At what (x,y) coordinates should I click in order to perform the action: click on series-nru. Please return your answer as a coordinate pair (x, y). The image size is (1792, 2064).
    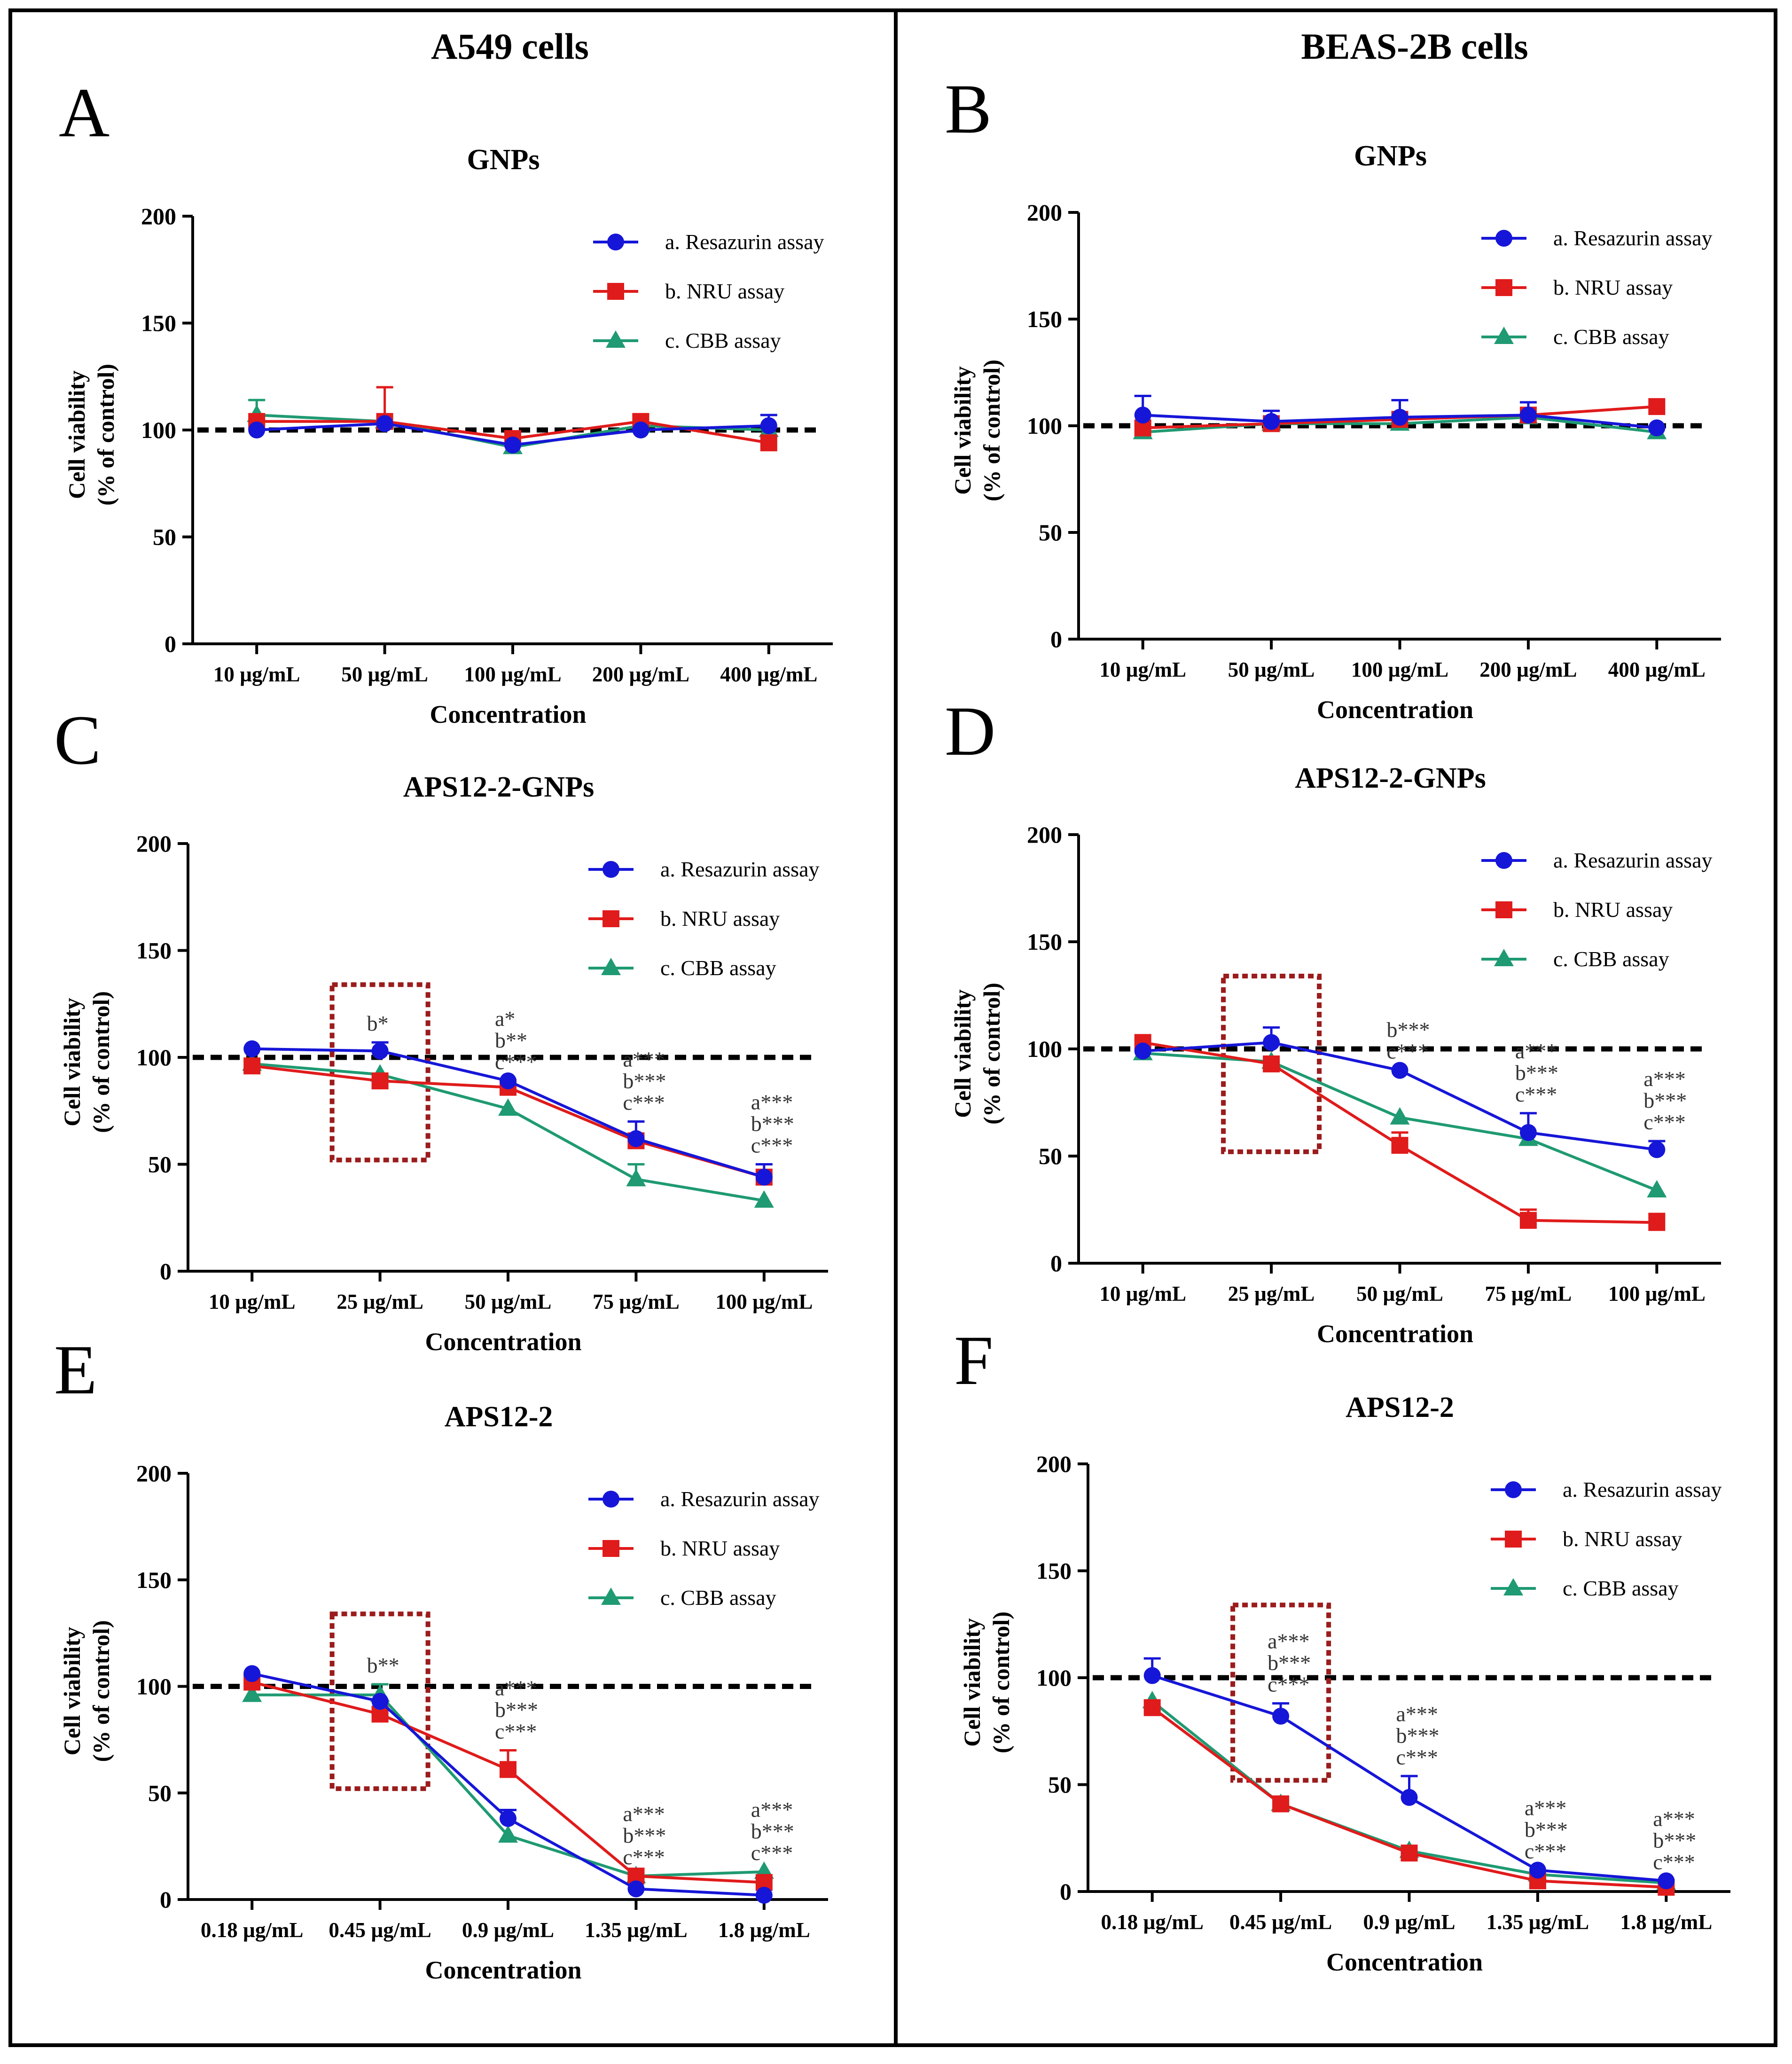
    Looking at the image, I should click on (1409, 1797).